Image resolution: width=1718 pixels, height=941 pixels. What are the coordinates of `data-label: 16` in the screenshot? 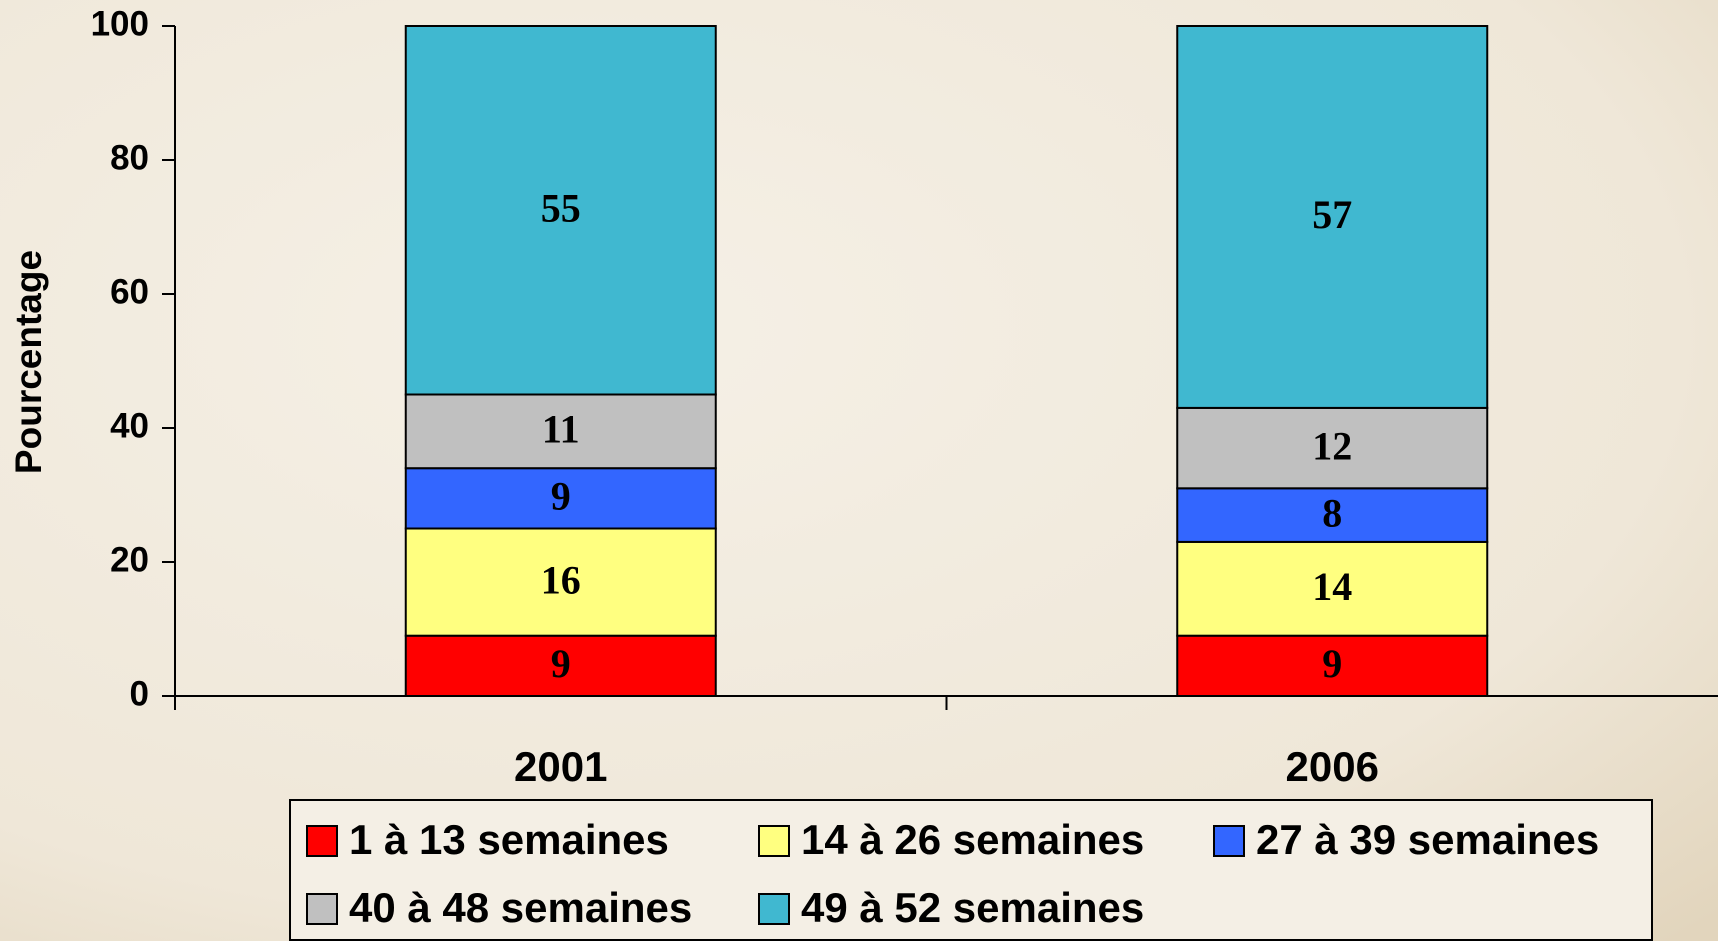 It's located at (561, 579).